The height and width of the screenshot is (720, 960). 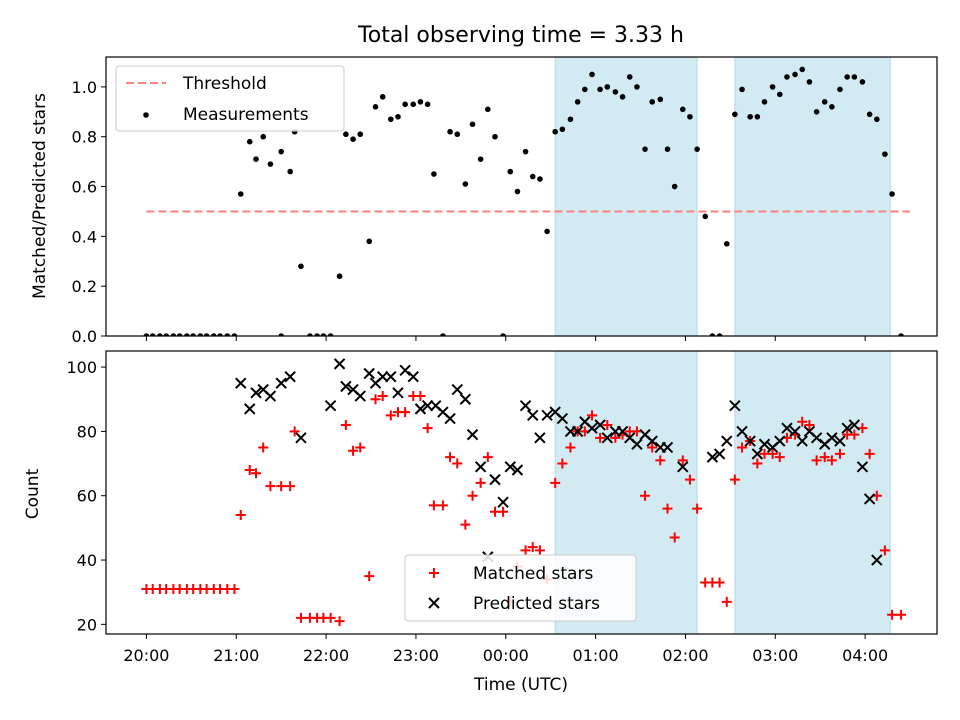 I want to click on x-axis-label: Time (UTC), so click(x=520, y=685).